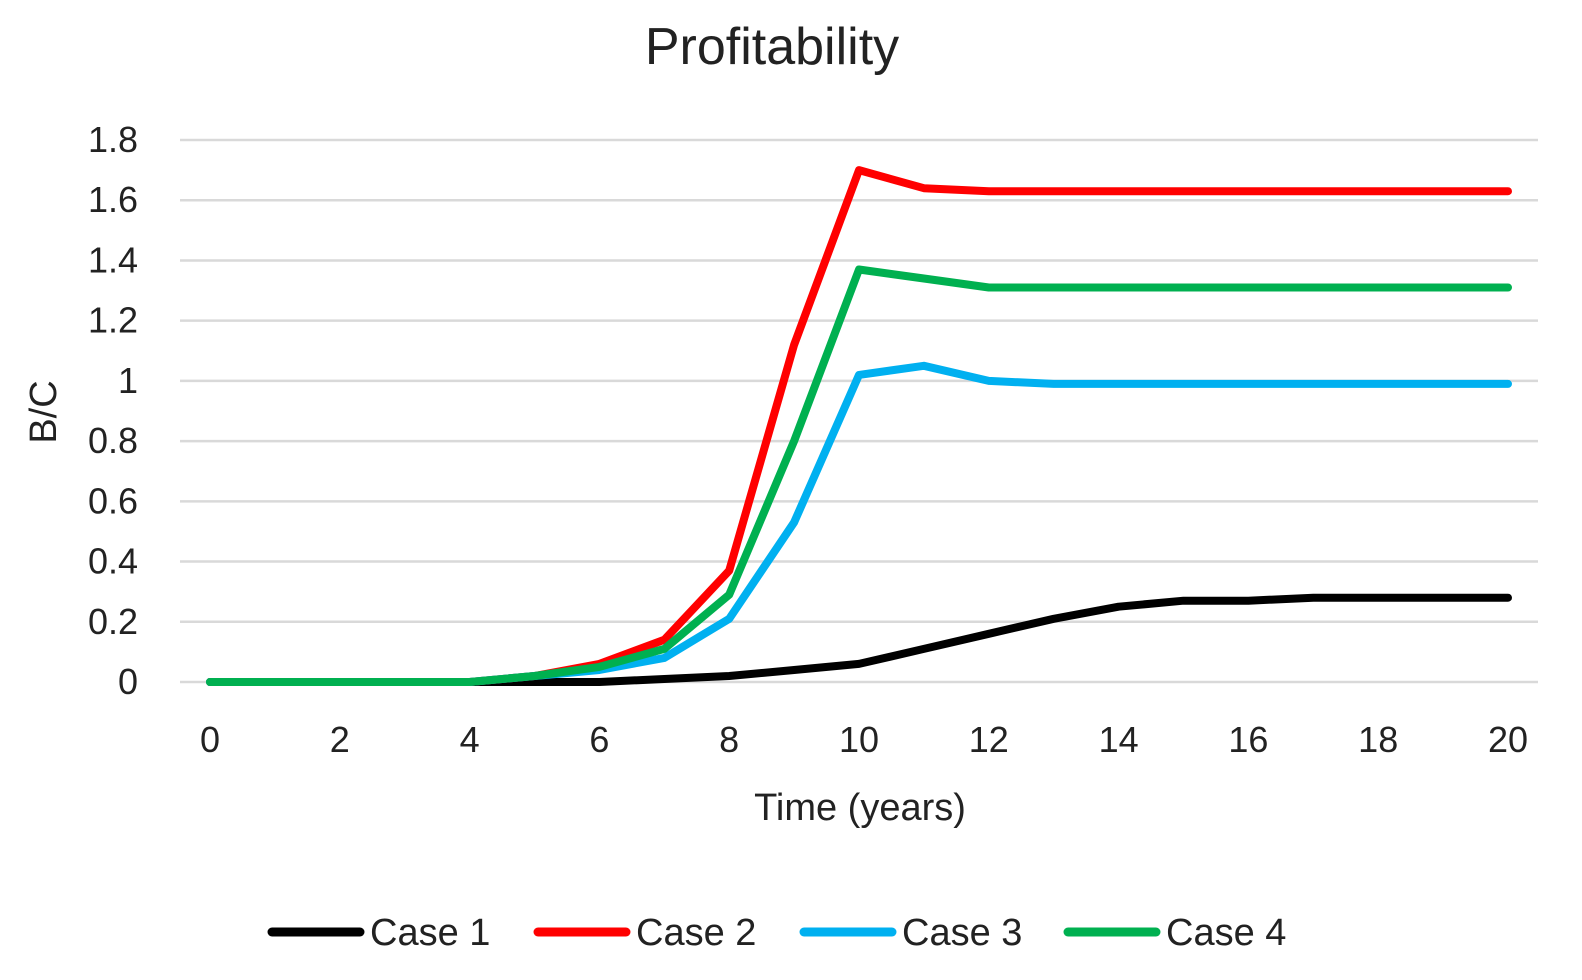  What do you see at coordinates (113, 500) in the screenshot?
I see `y-tick-label: 0.6` at bounding box center [113, 500].